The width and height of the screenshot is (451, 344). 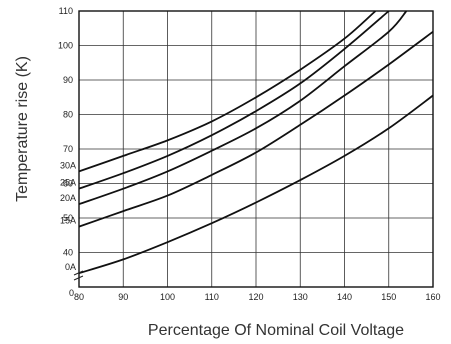 I want to click on y-tick-label: 100, so click(x=65, y=46).